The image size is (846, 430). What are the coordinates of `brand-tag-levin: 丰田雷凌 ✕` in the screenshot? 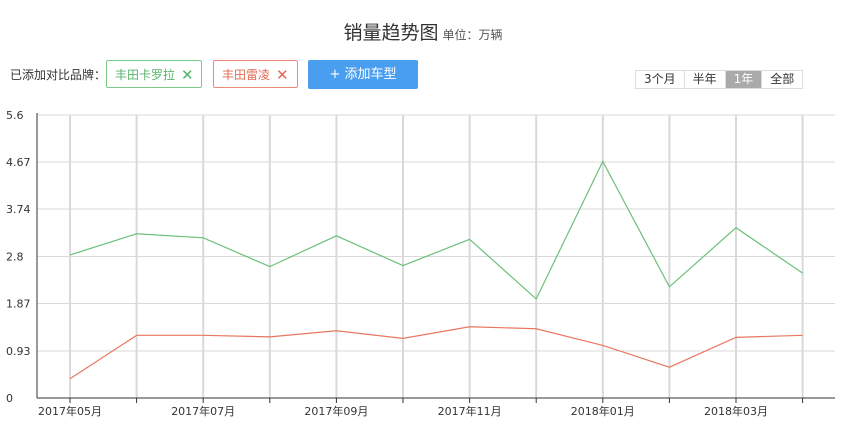 It's located at (255, 74).